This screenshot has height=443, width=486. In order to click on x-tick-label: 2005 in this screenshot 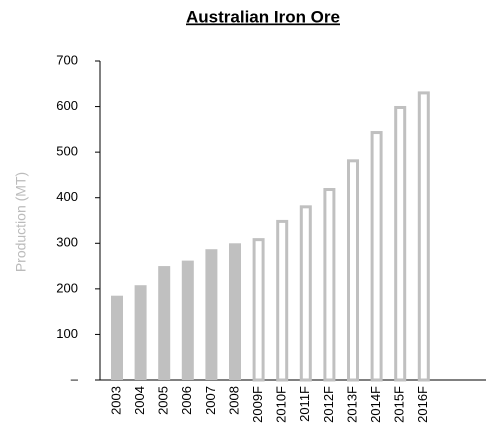, I will do `click(163, 400)`.